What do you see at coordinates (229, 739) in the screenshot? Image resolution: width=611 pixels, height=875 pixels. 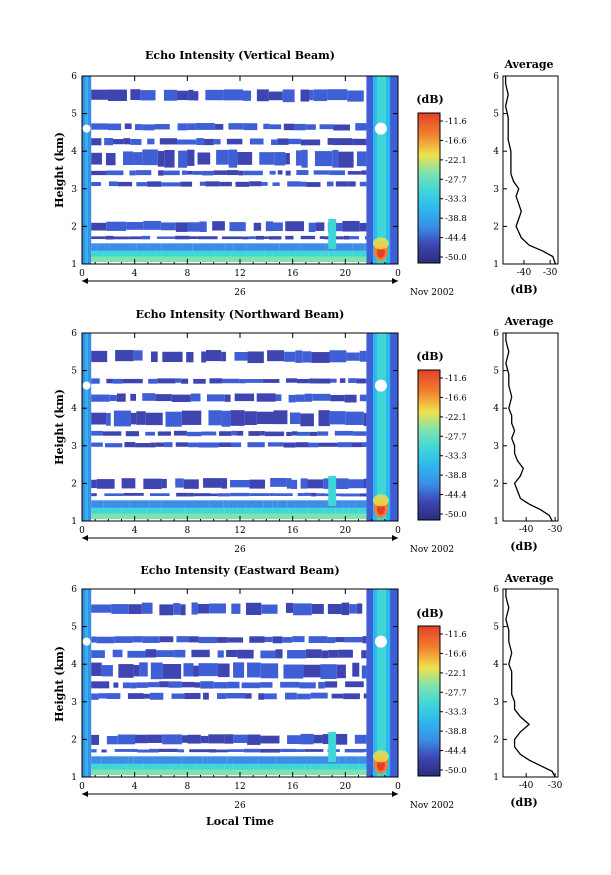 I see `echo-band` at bounding box center [229, 739].